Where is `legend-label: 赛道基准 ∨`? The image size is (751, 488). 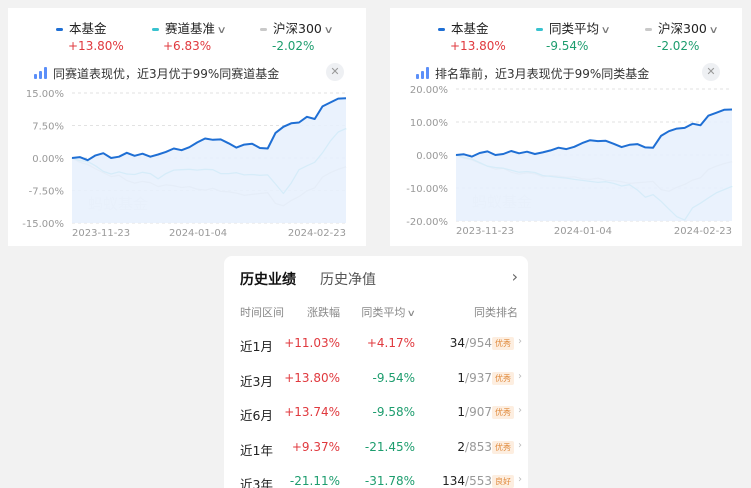 legend-label: 赛道基准 ∨ is located at coordinates (189, 27).